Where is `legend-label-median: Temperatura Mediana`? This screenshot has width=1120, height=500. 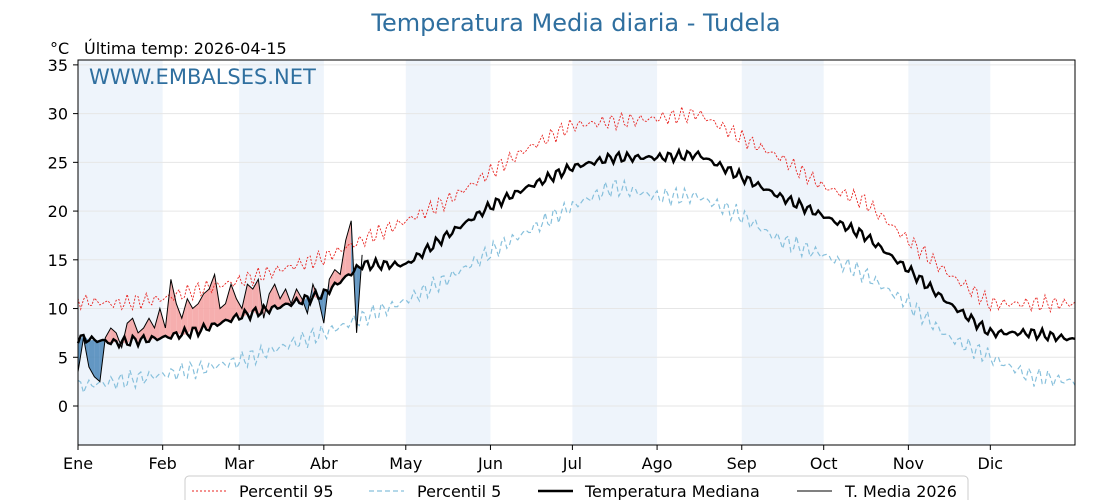
legend-label-median: Temperatura Mediana is located at coordinates (672, 491).